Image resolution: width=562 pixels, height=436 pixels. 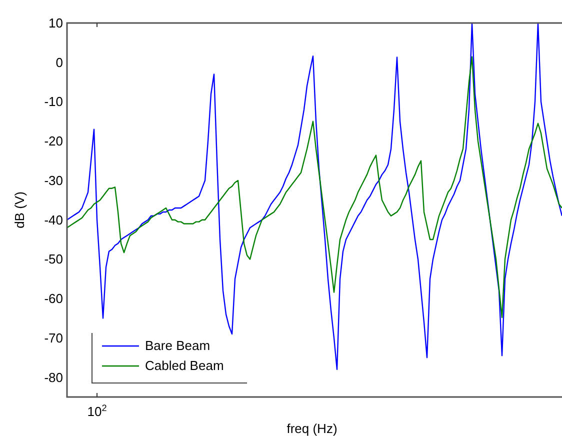 What do you see at coordinates (53, 298) in the screenshot?
I see `y-tick-label: -60` at bounding box center [53, 298].